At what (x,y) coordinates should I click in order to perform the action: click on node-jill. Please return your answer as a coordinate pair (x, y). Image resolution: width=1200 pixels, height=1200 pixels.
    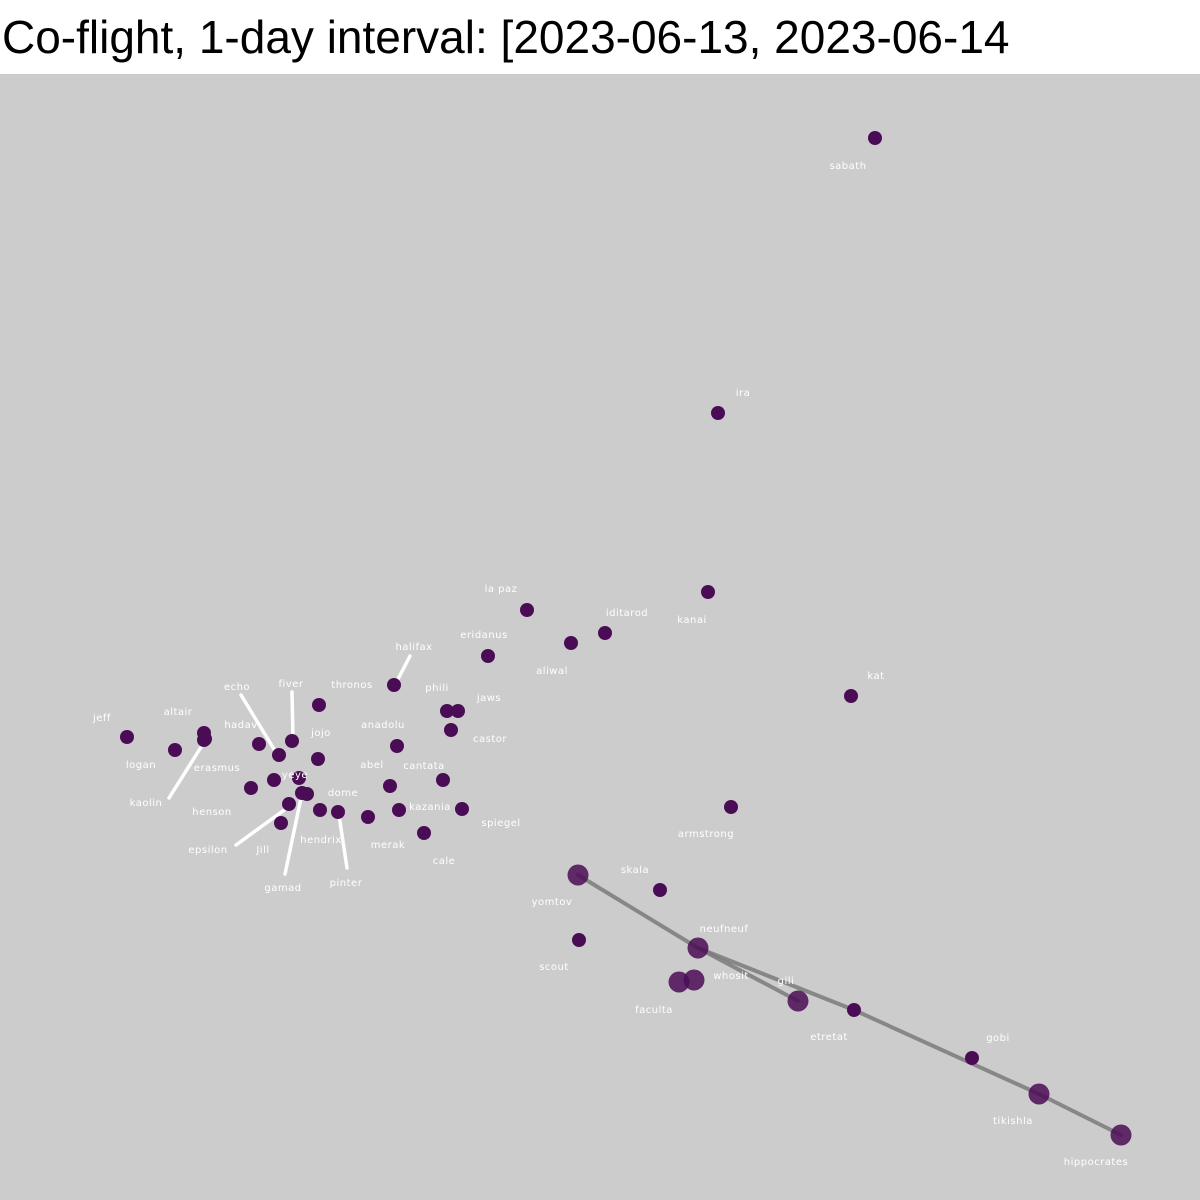
    Looking at the image, I should click on (281, 823).